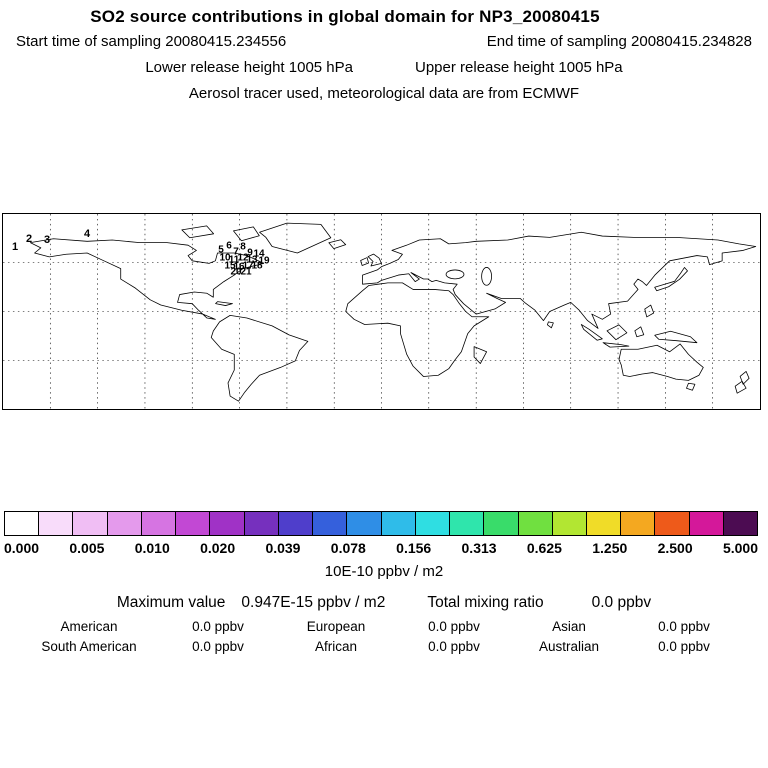 This screenshot has height=768, width=768. What do you see at coordinates (313, 602) in the screenshot?
I see `max-value: 0.947E-15 ppbv / m2` at bounding box center [313, 602].